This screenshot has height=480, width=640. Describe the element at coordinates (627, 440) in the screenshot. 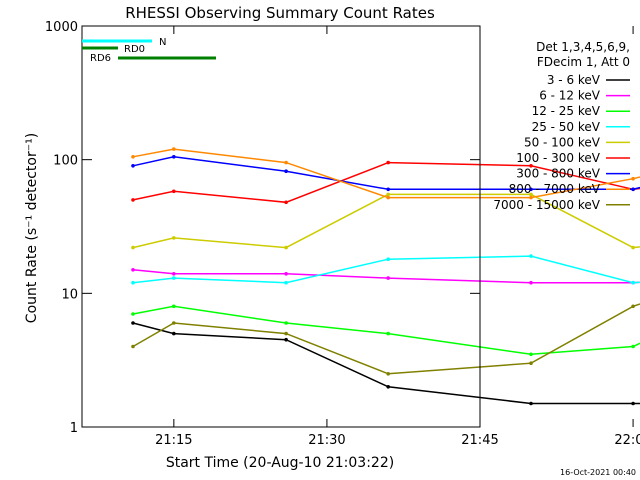

I see `x-tick-label-4: 22:00` at that location.